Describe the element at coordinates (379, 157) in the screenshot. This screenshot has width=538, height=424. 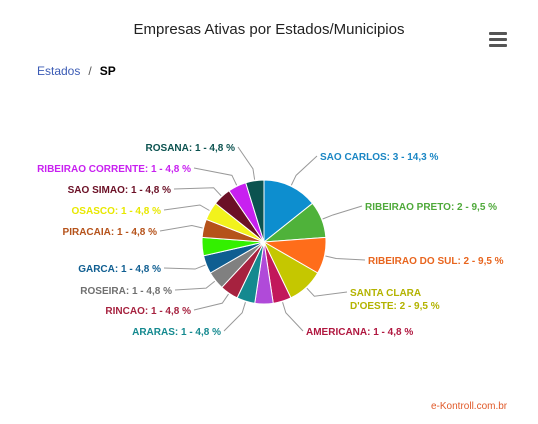
I see `slice-data-label: SAO CARLOS: 3 - 14,3 %` at that location.